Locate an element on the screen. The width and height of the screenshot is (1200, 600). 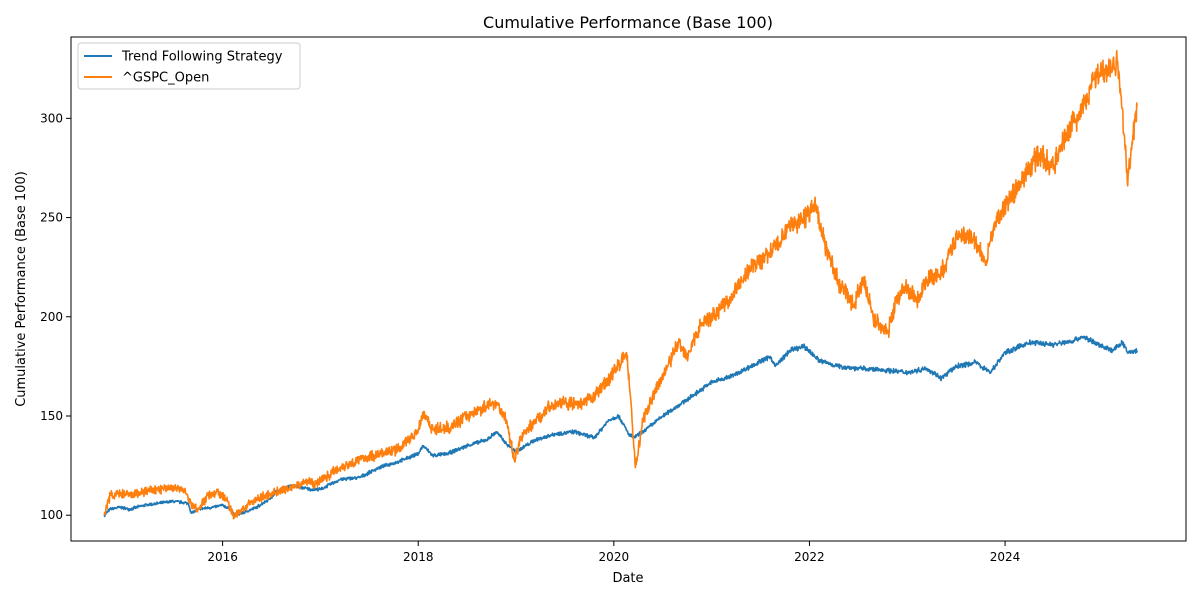
x-axis: 2016 2018 2020 2022 2024 is located at coordinates (613, 552).